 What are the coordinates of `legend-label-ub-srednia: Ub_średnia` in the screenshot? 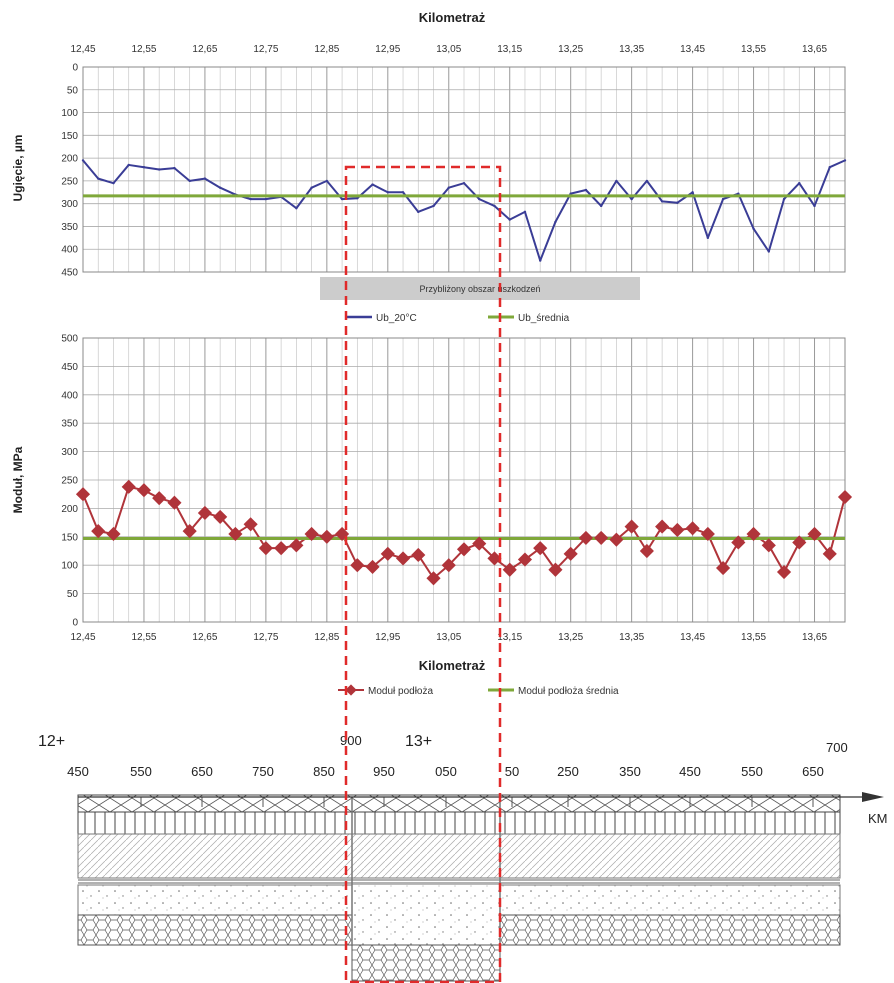 It's located at (544, 318).